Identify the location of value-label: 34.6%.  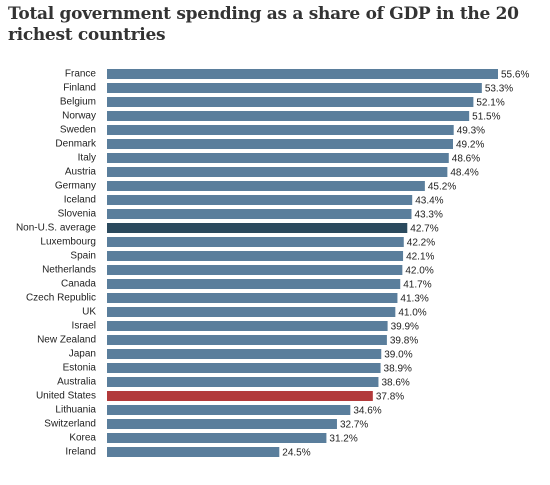
(367, 411).